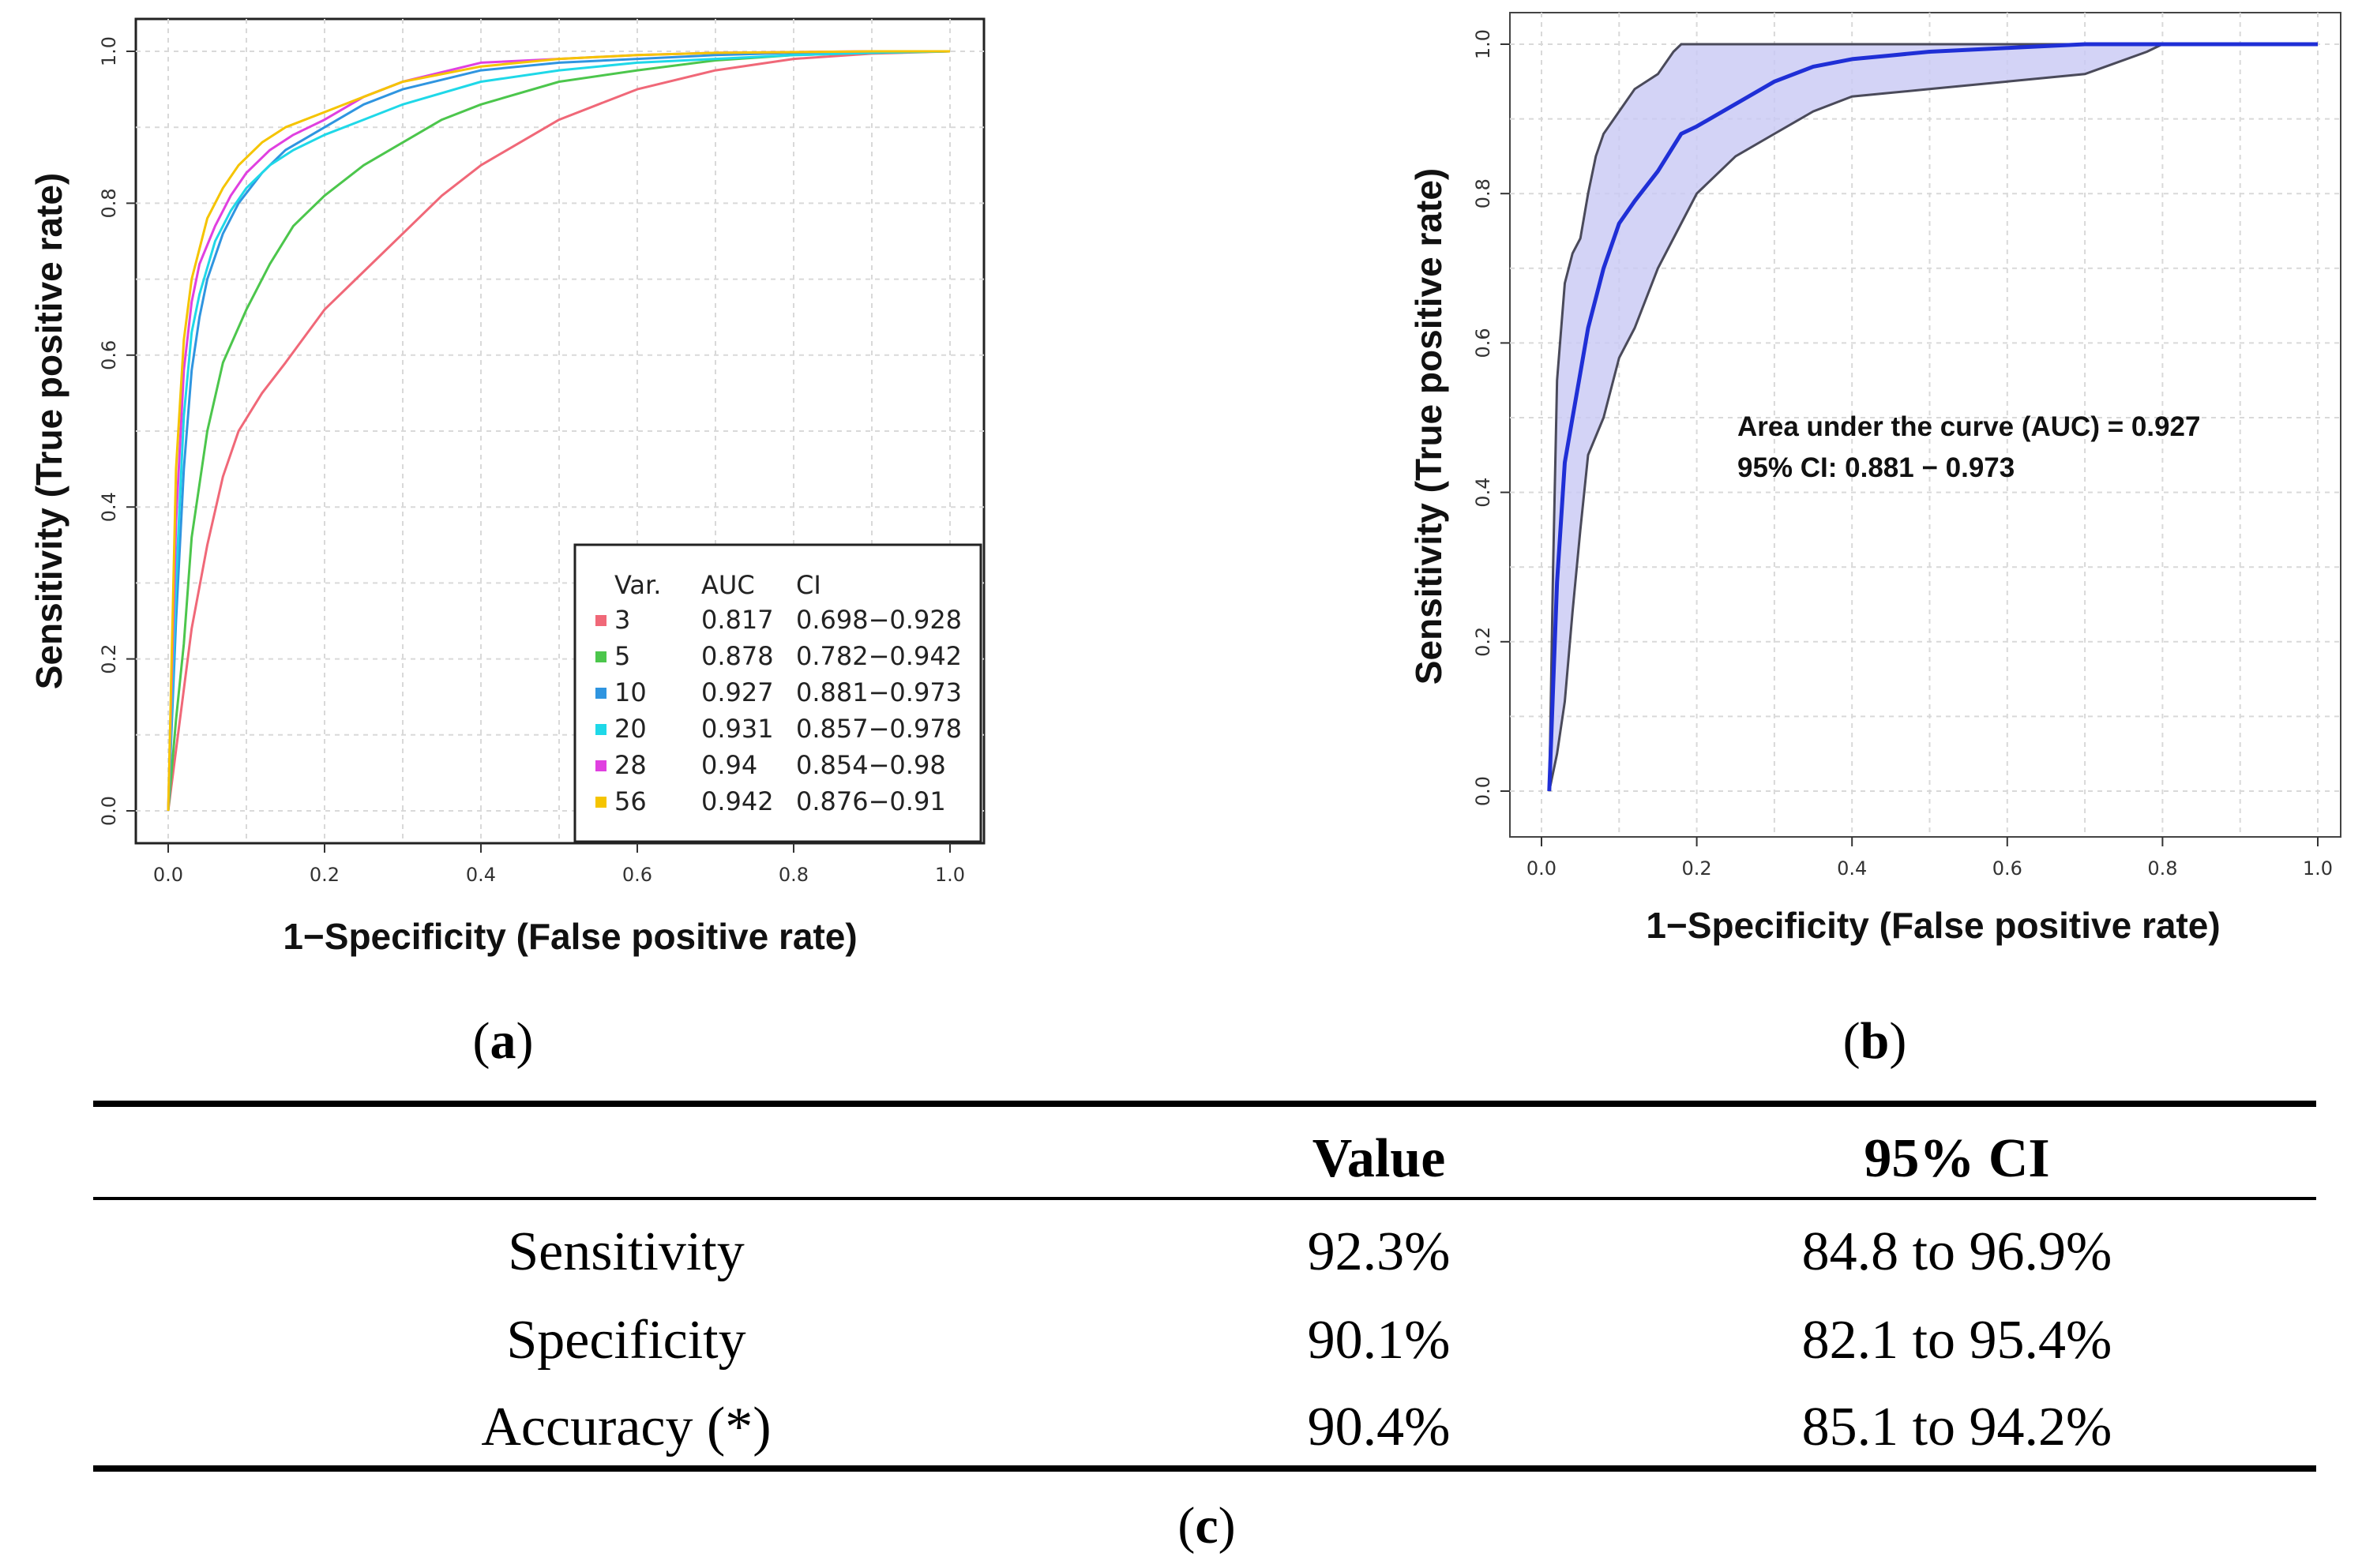 This screenshot has height=1568, width=2362. I want to click on panel-b-ci-annotation: 95% CI: 0.881 − 0.973, so click(1876, 467).